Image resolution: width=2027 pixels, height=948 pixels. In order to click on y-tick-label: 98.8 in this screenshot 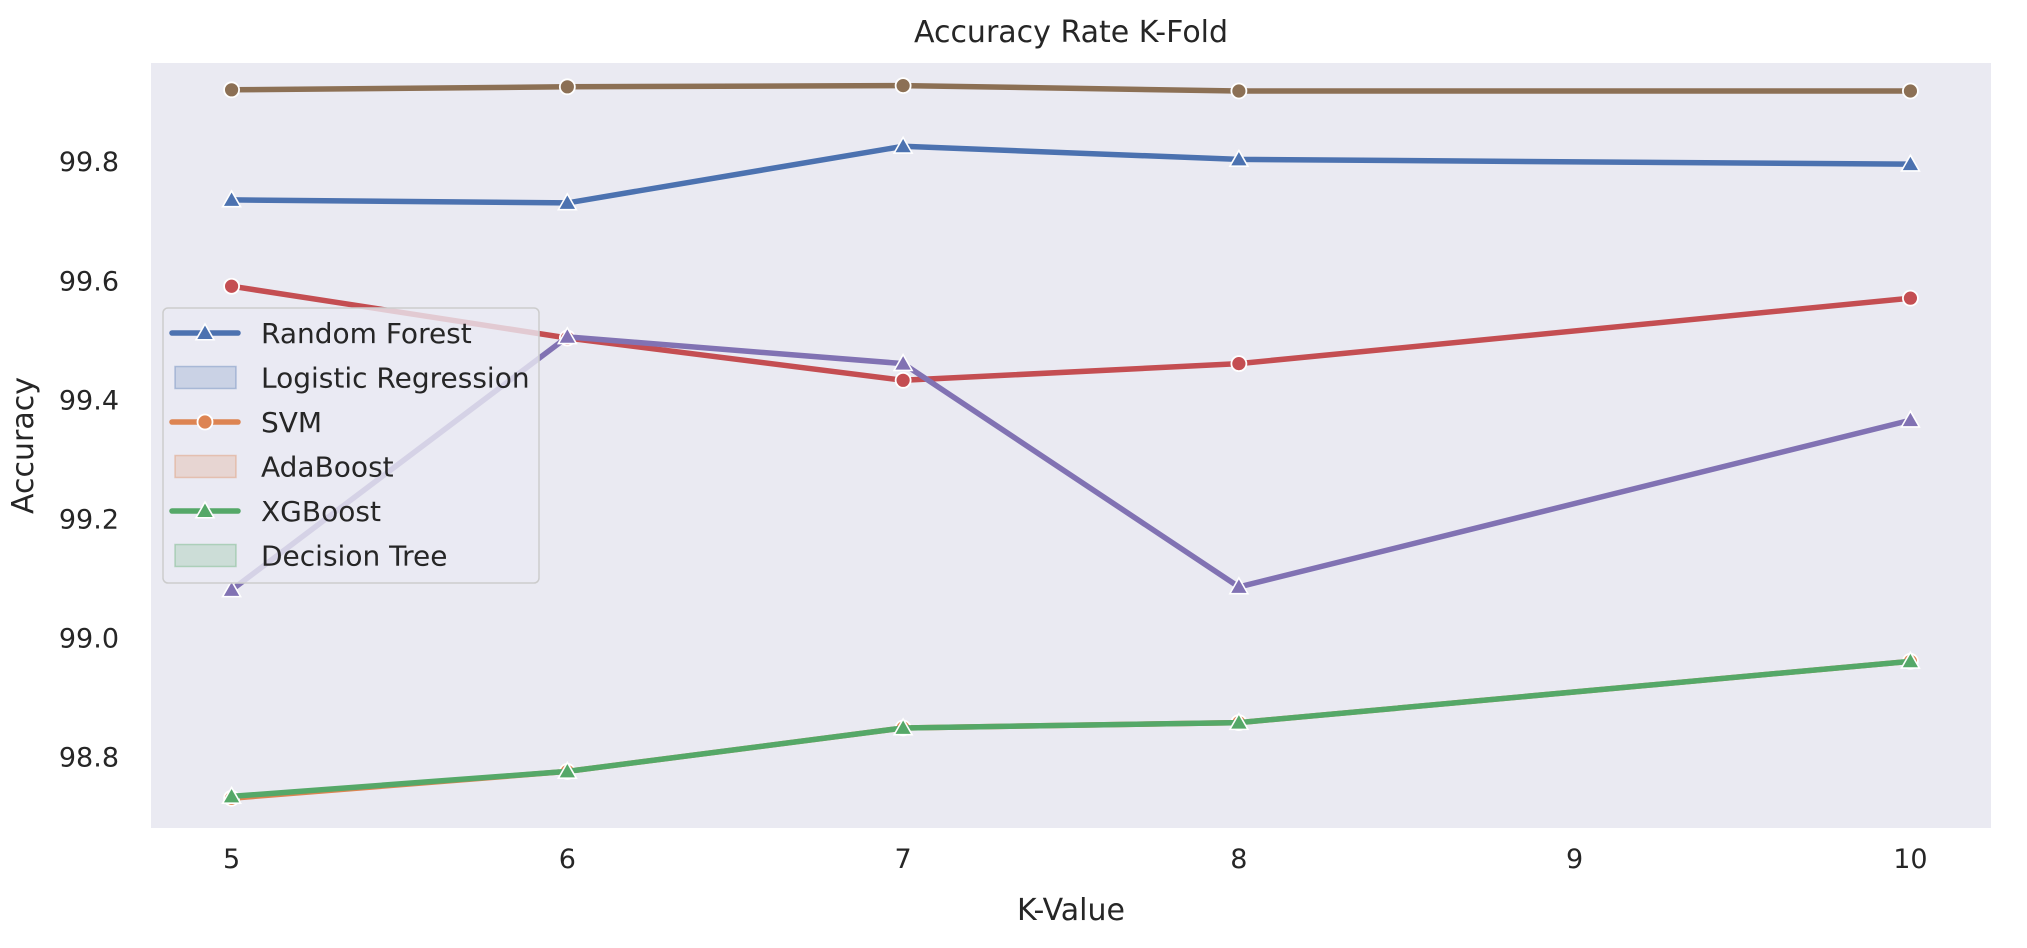, I will do `click(89, 758)`.